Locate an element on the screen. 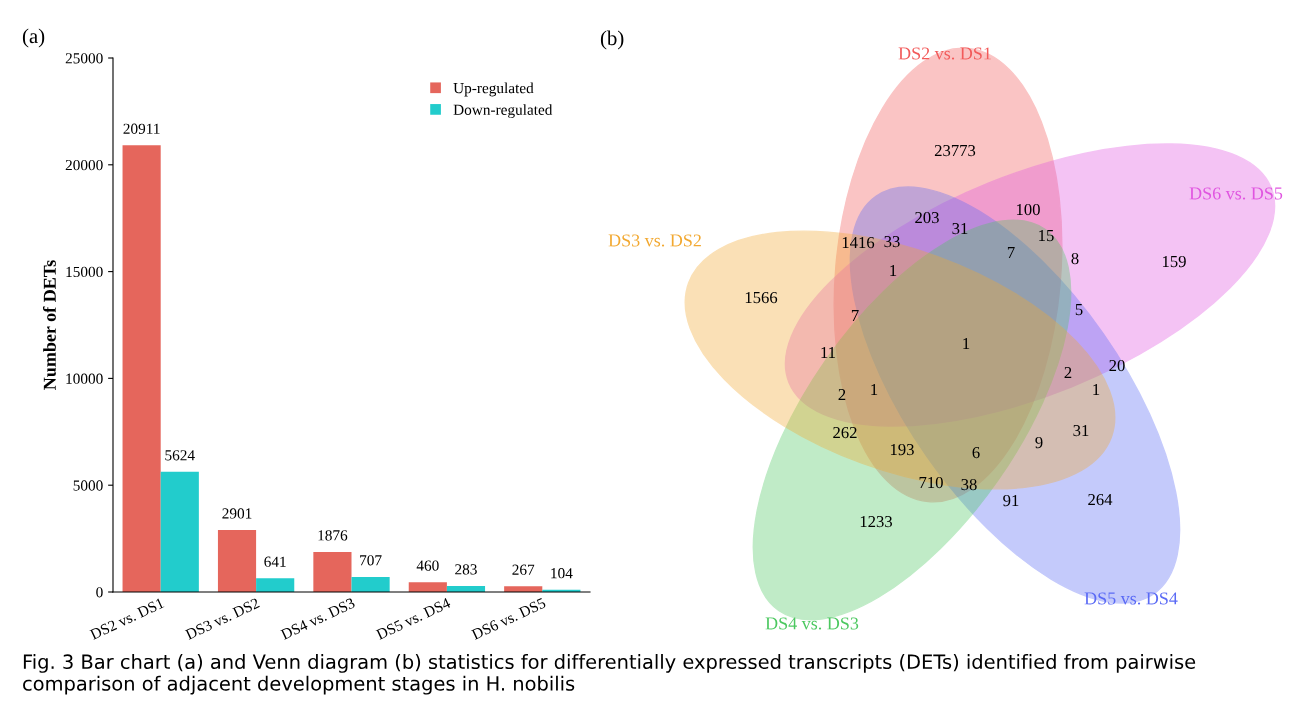 The height and width of the screenshot is (716, 1292). category-label: DS2 vs. DS1 is located at coordinates (944, 53).